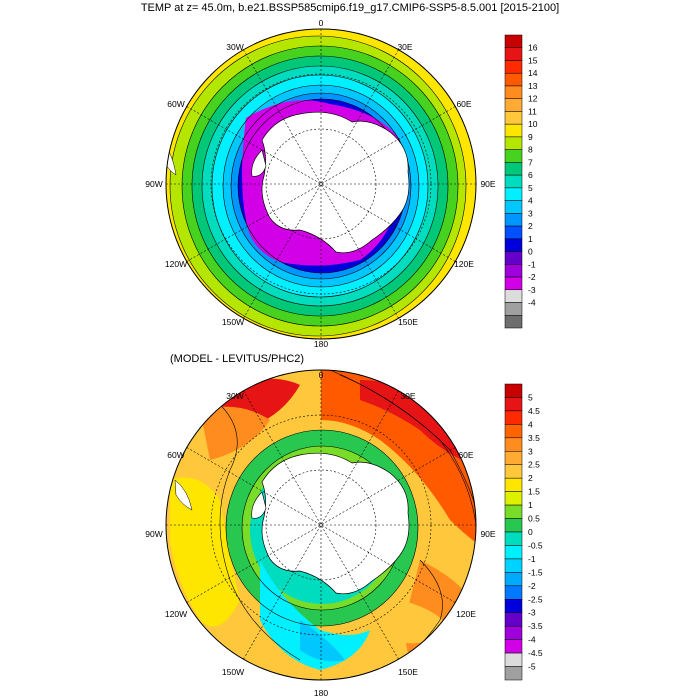  I want to click on temperature-colorbar-label: 11, so click(532, 111).